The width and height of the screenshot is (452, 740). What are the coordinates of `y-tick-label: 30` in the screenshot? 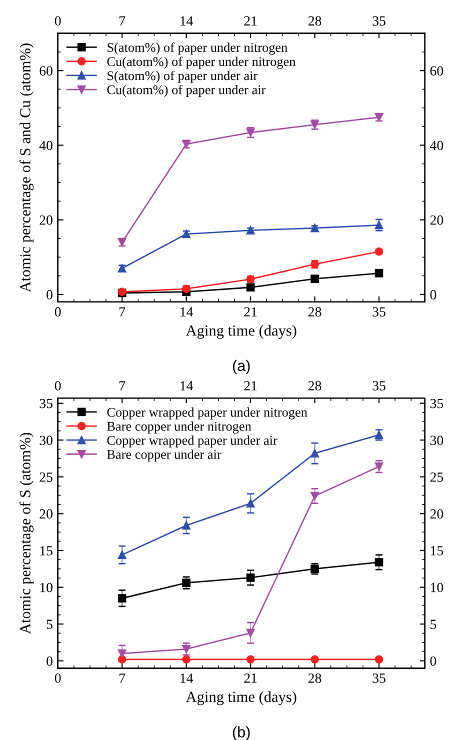 It's located at (46, 441).